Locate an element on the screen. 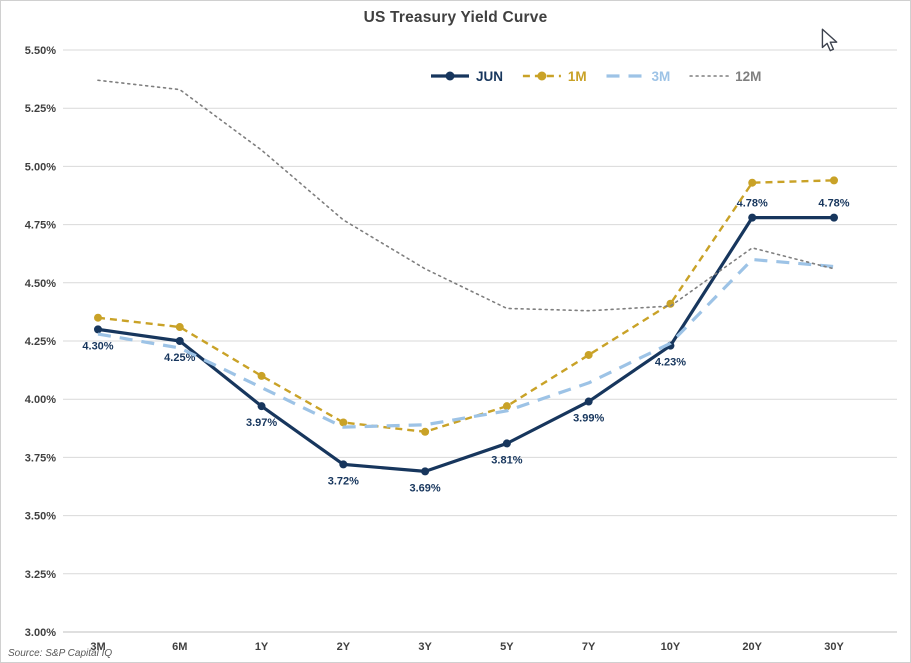  y-axis-tick-label: 3.00% is located at coordinates (40, 633).